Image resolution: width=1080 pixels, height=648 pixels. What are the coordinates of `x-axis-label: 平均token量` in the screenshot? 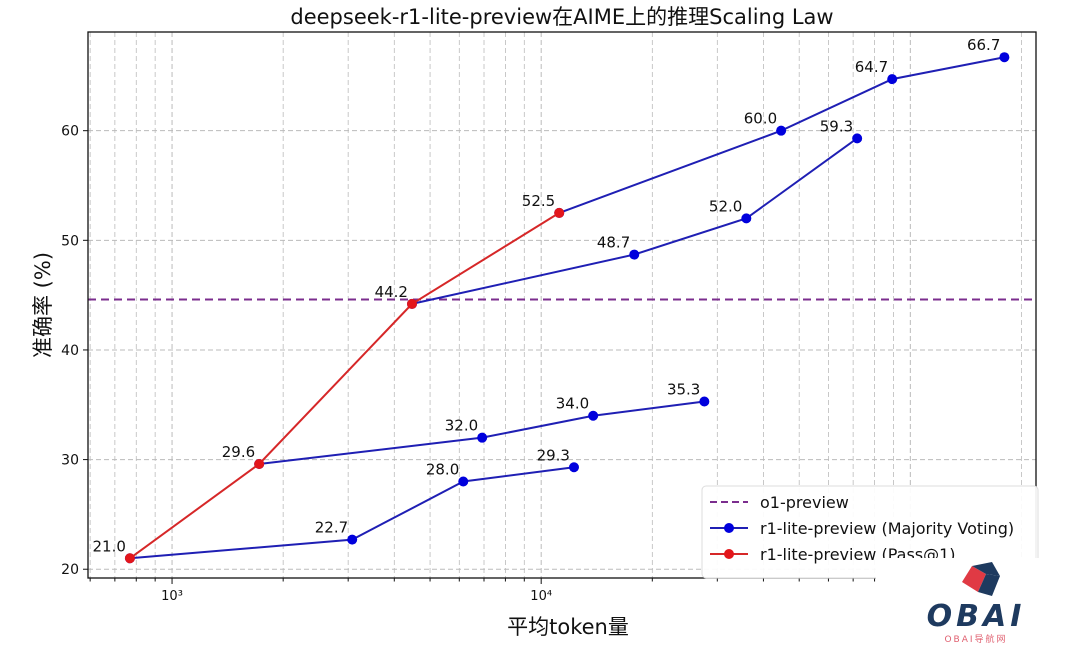 It's located at (568, 627).